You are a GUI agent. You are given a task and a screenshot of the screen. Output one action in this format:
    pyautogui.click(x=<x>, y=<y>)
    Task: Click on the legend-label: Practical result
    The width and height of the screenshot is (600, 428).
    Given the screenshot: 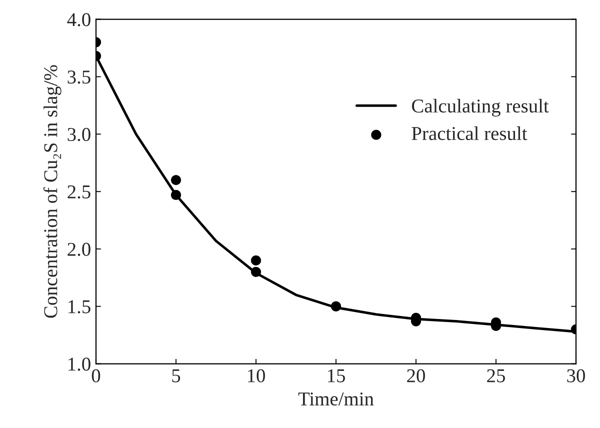 What is the action you would take?
    pyautogui.click(x=470, y=133)
    